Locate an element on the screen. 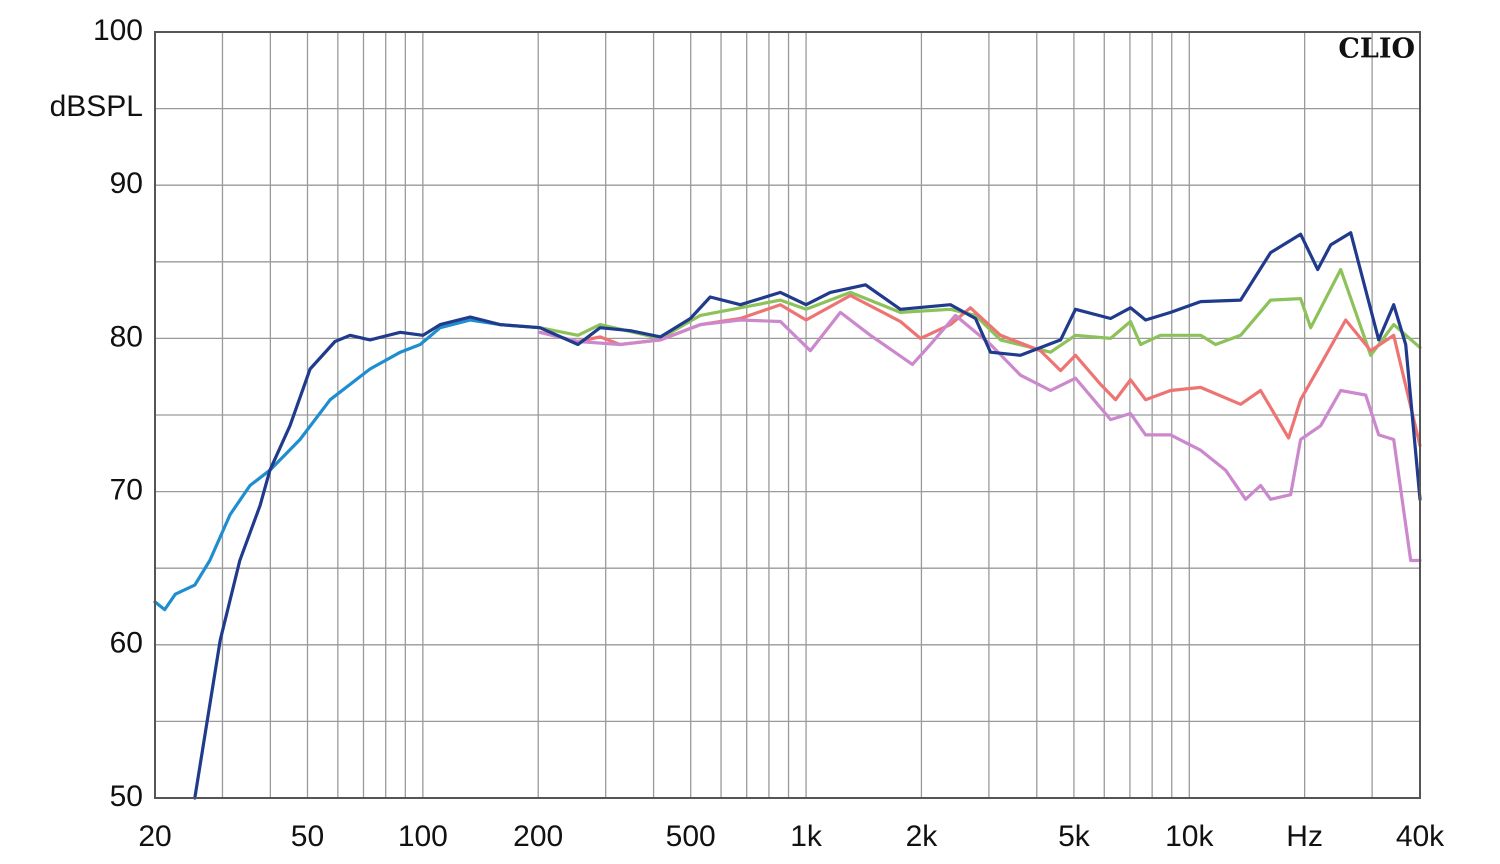  x-tick-label: 500 is located at coordinates (691, 836).